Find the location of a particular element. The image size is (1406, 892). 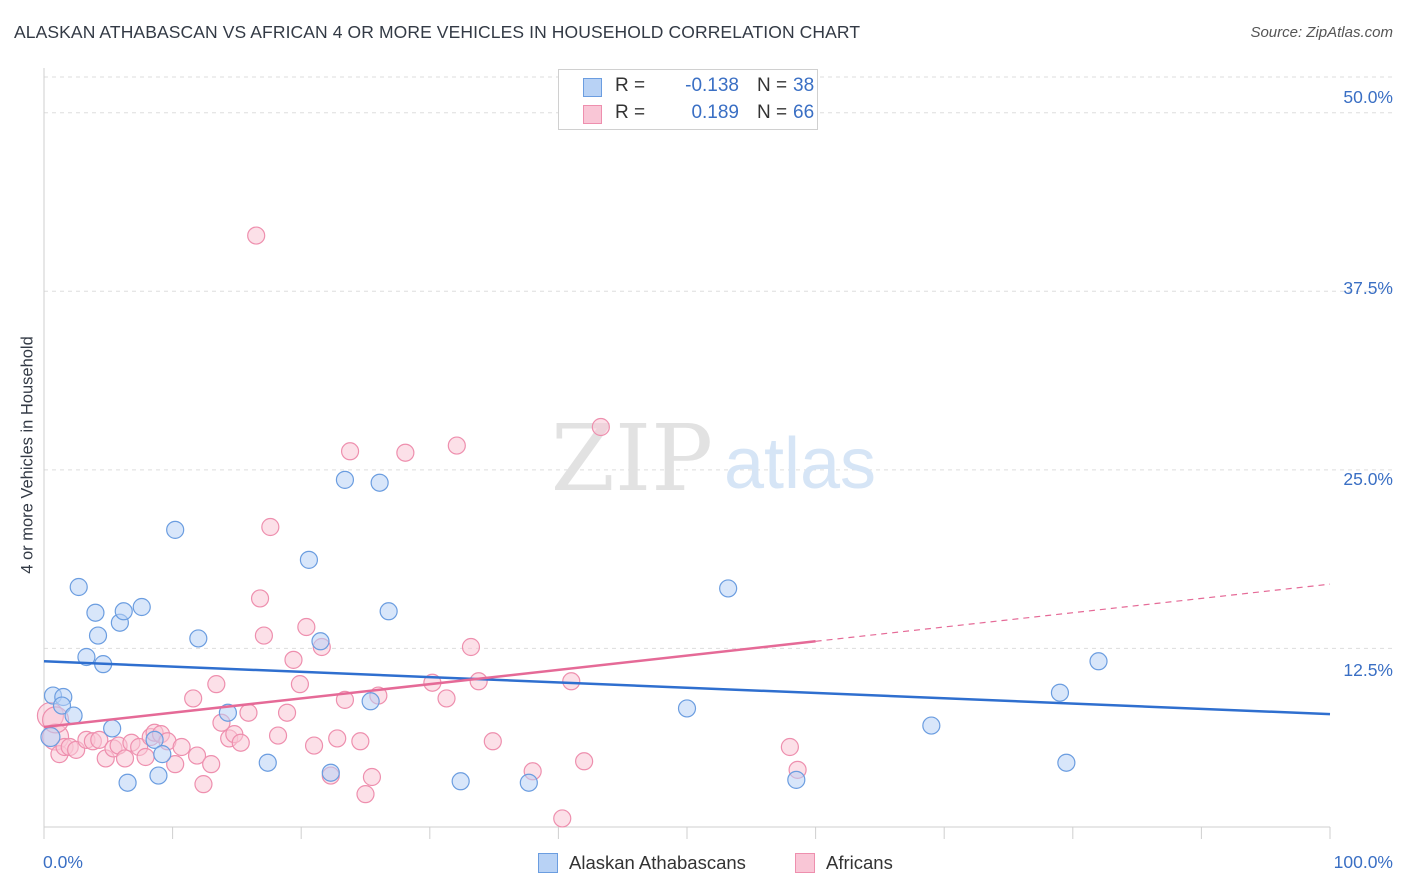

trend-lines is located at coordinates (687, 656).